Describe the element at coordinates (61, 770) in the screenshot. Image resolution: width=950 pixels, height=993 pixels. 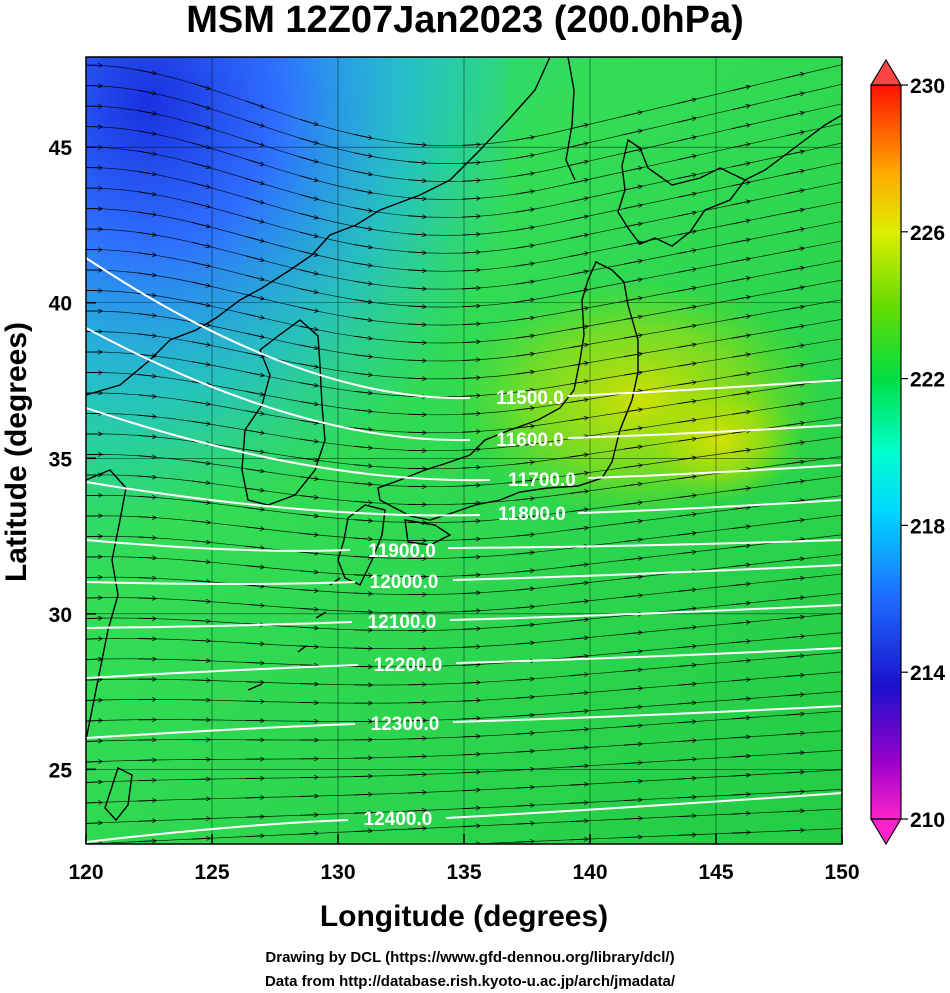
I see `y-tick-label: 25` at that location.